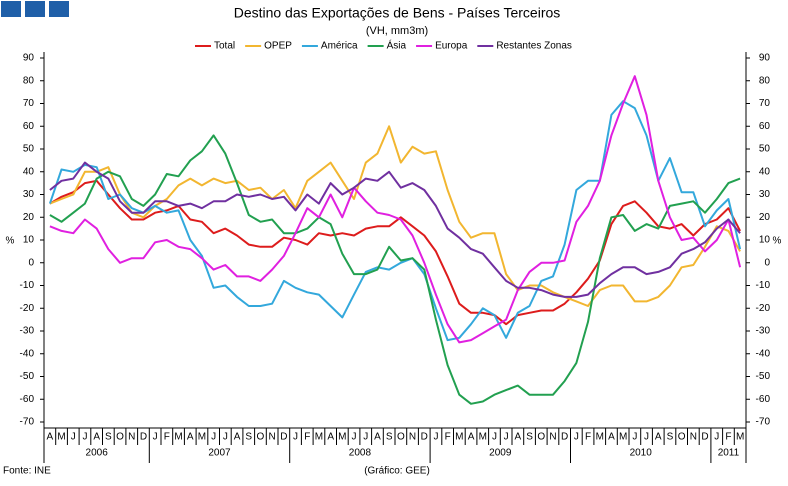 This screenshot has width=788, height=486. What do you see at coordinates (29, 194) in the screenshot?
I see `y-tick-label: 30` at bounding box center [29, 194].